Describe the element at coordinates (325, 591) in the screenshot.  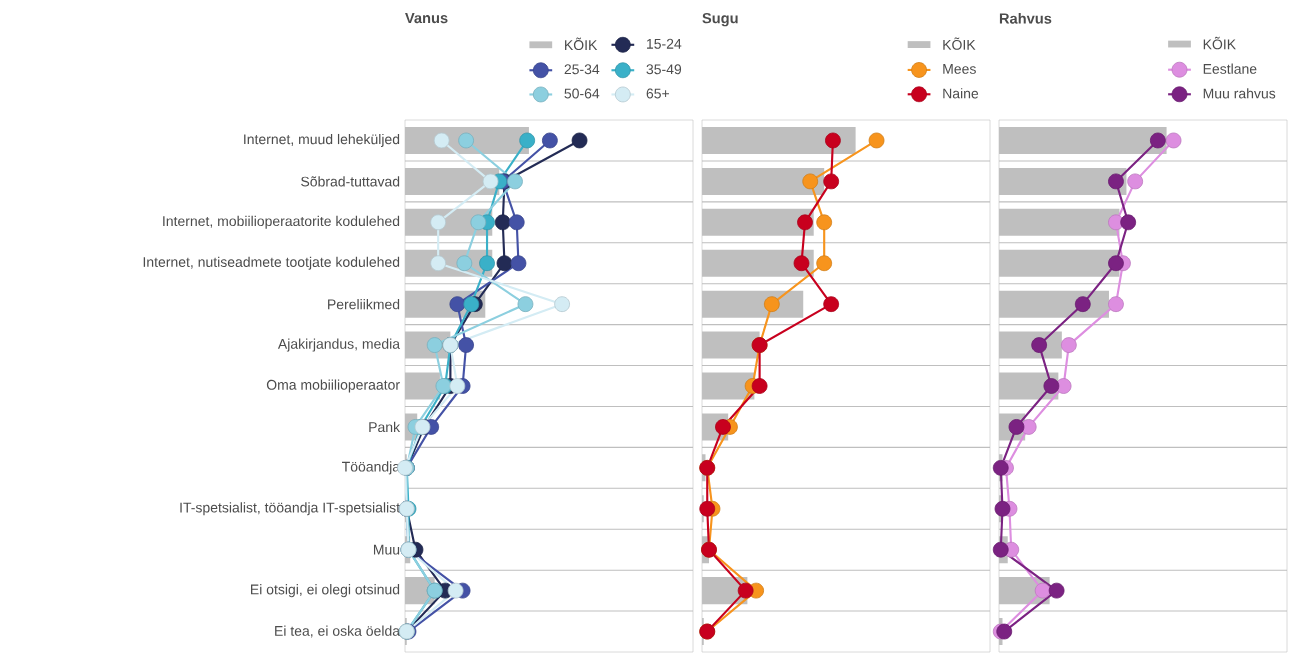
I see `y-tick-label: Ei otsigi, ei olegi otsinud` at that location.